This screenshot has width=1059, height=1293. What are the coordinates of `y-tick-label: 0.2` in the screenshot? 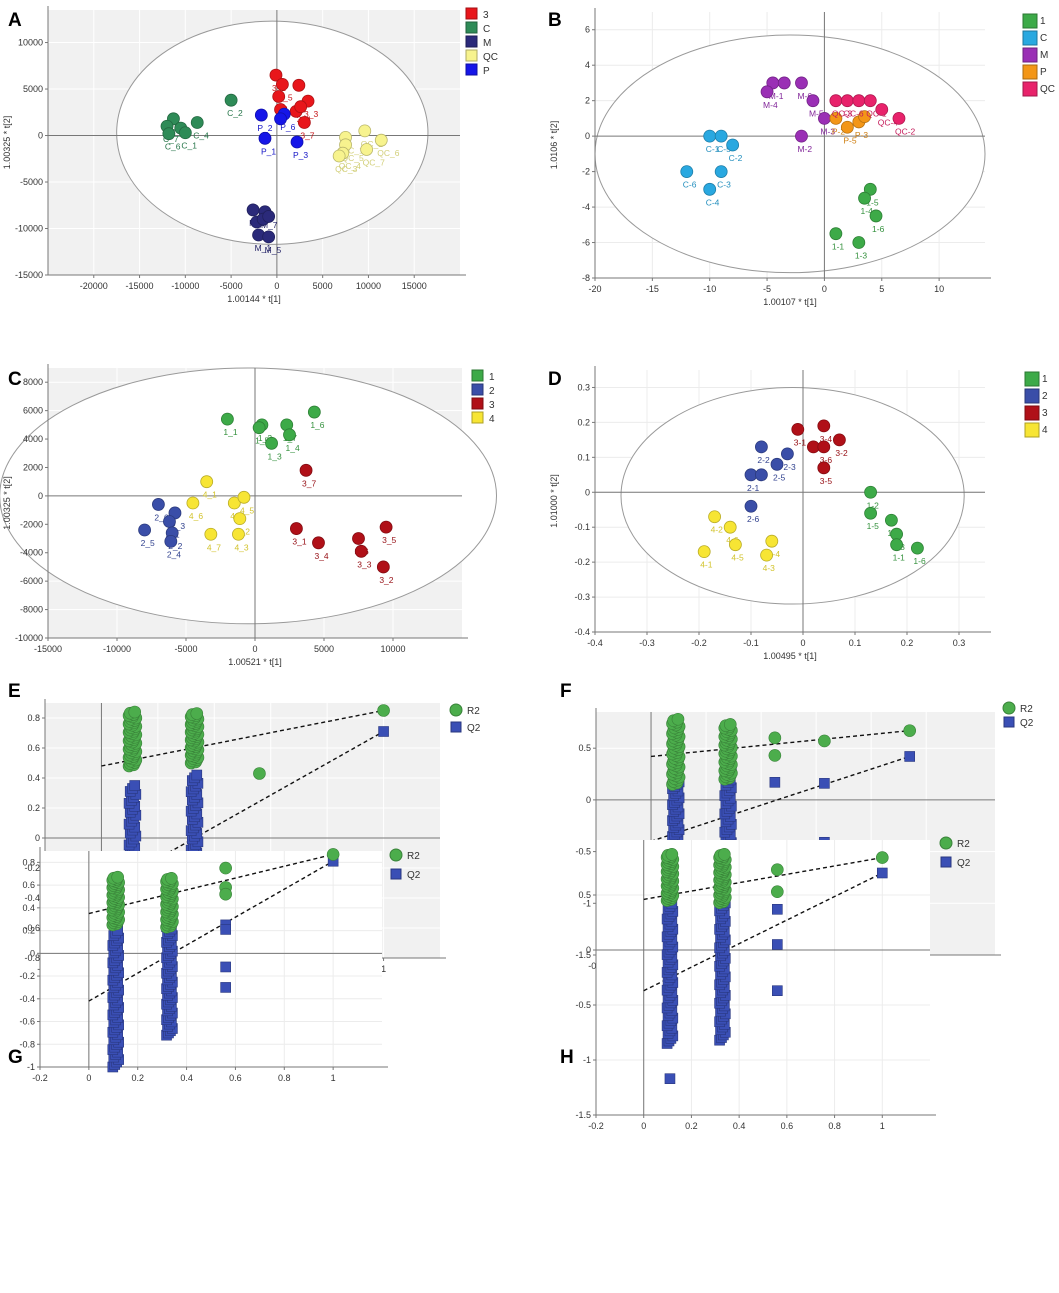 It's located at (33, 808).